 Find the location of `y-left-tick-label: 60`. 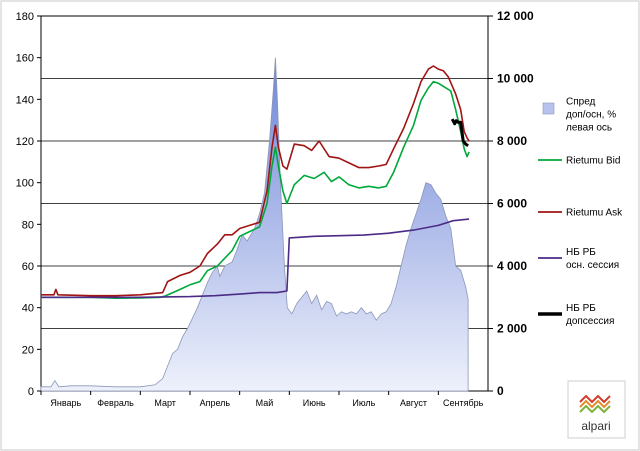

y-left-tick-label: 60 is located at coordinates (28, 267).